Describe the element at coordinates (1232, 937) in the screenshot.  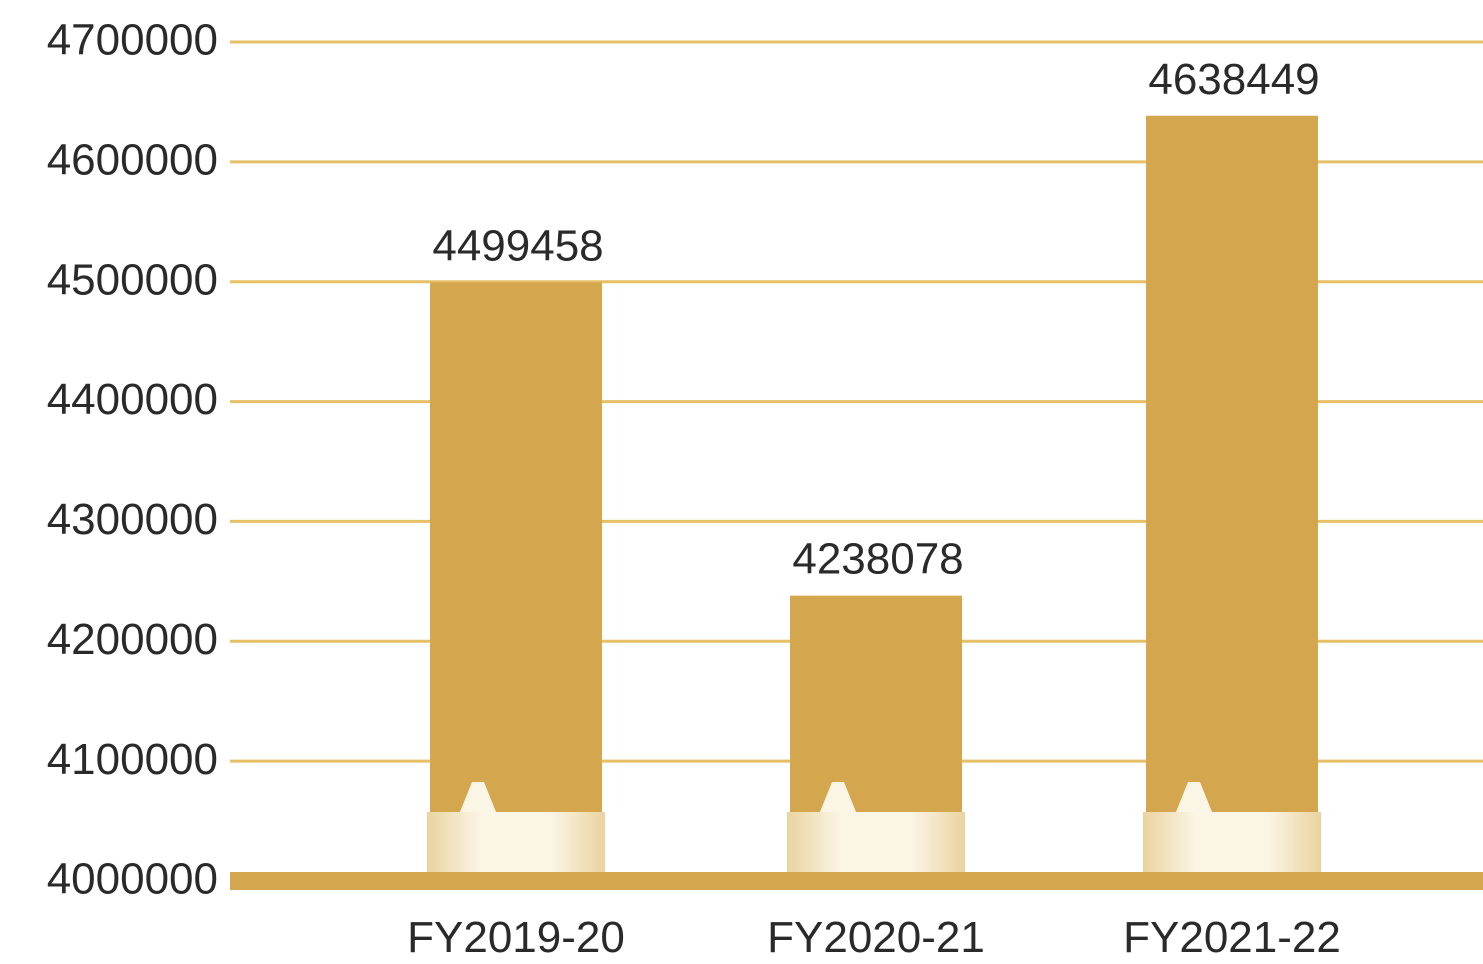
I see `x-category-label: FY2021-22` at that location.